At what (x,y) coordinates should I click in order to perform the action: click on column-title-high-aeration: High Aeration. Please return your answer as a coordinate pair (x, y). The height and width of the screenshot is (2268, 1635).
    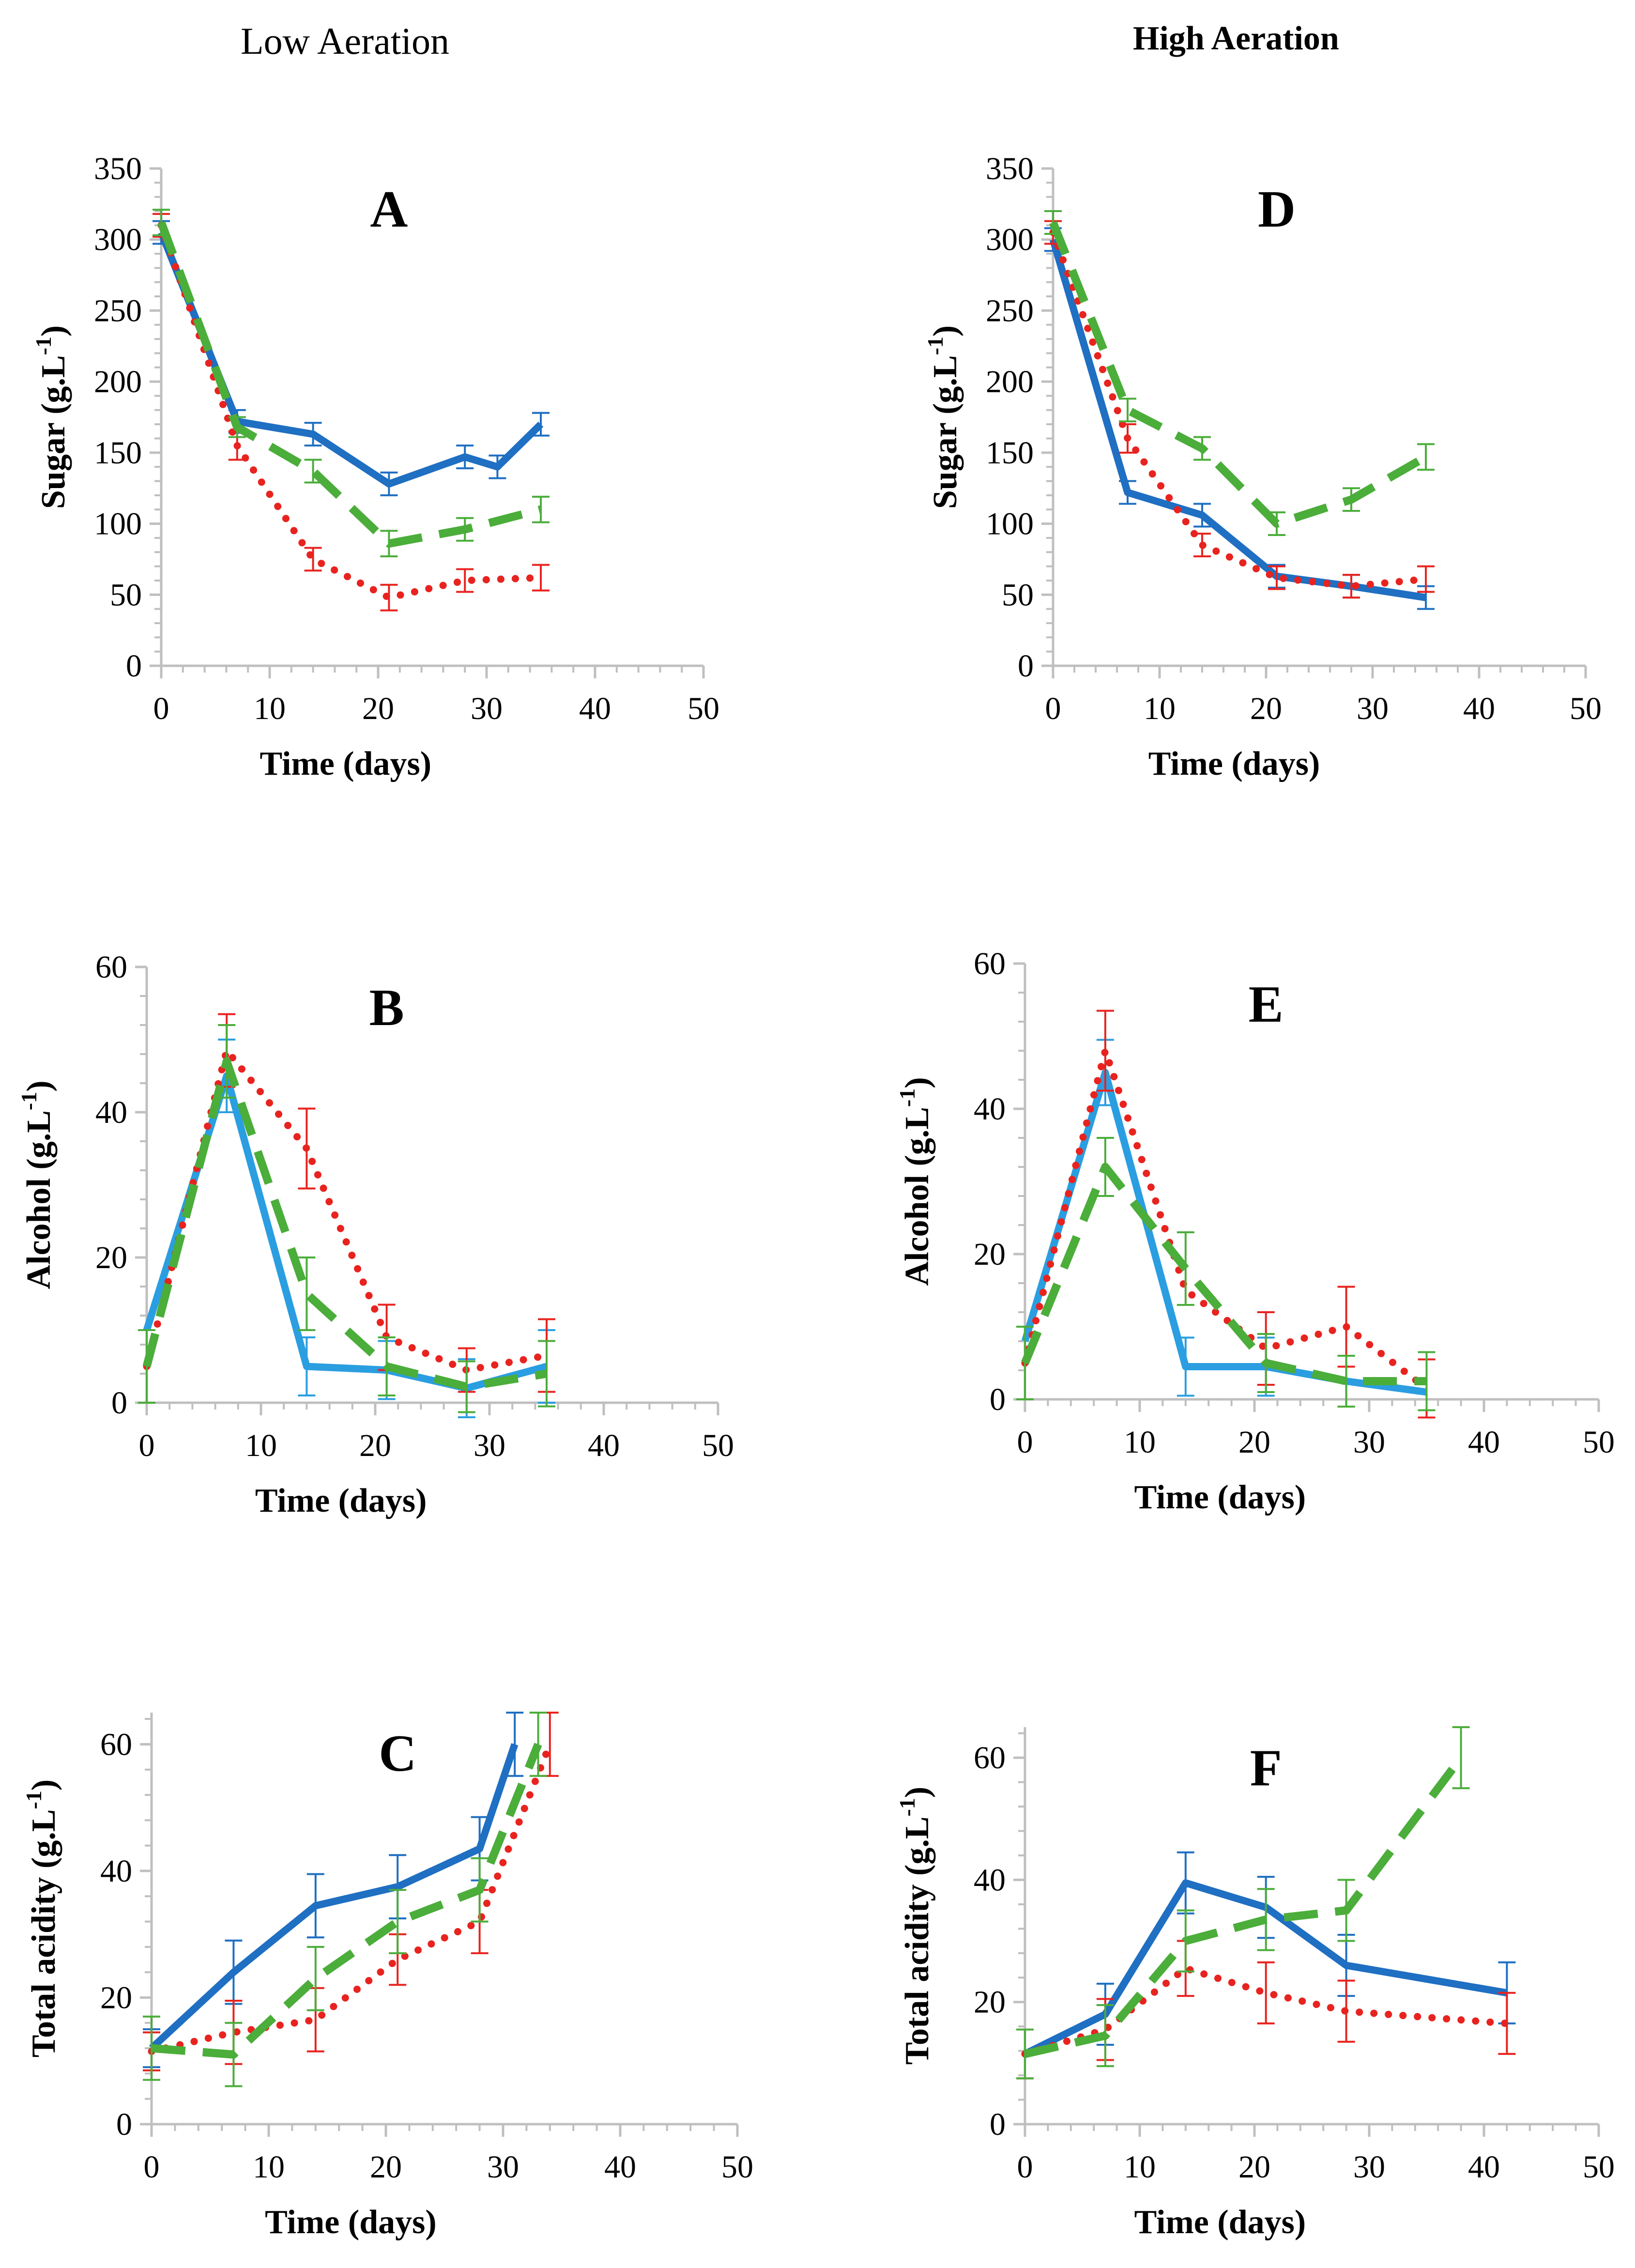
    Looking at the image, I should click on (1236, 39).